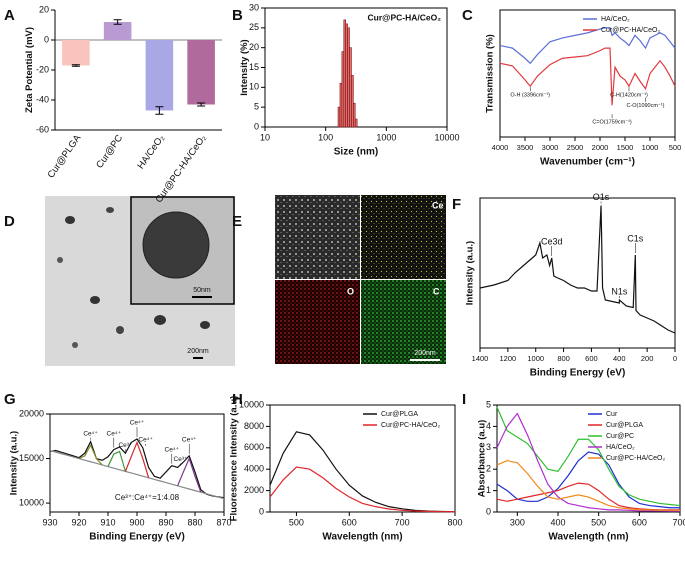  What do you see at coordinates (254, 27) in the screenshot?
I see `y-tick-label: 25` at bounding box center [254, 27].